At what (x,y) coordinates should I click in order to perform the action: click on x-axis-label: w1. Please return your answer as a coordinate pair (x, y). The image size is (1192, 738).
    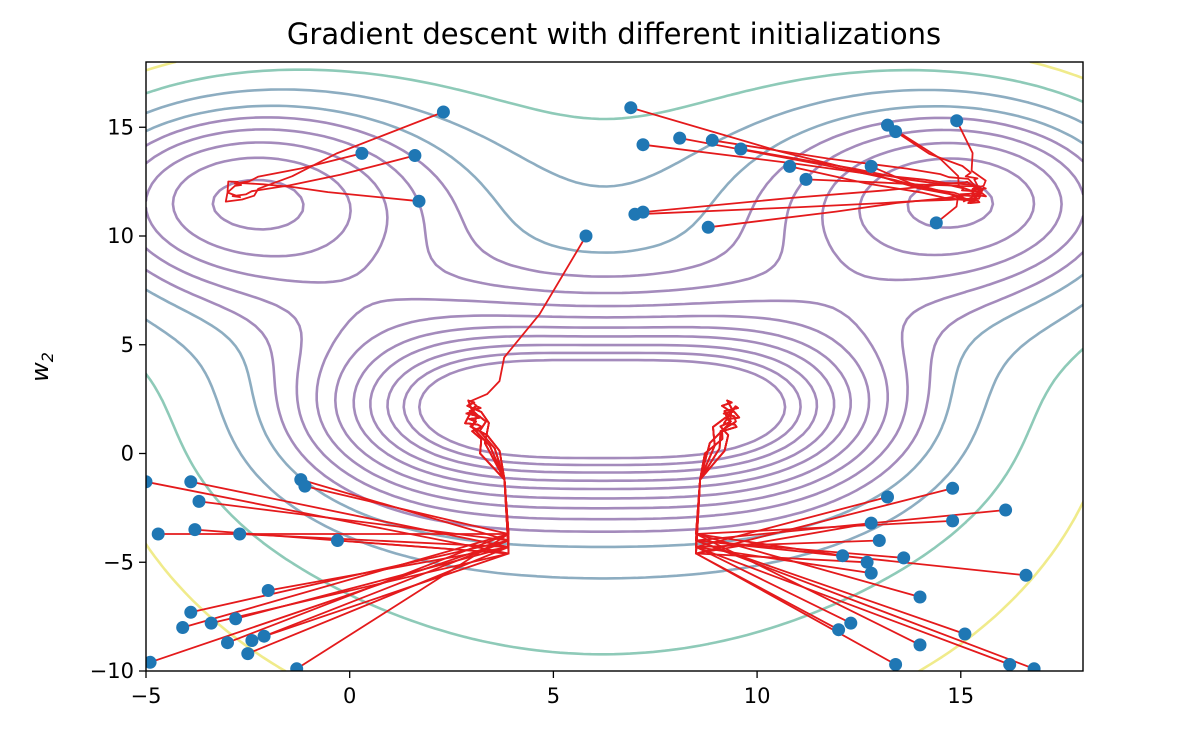
    Looking at the image, I should click on (608, 734).